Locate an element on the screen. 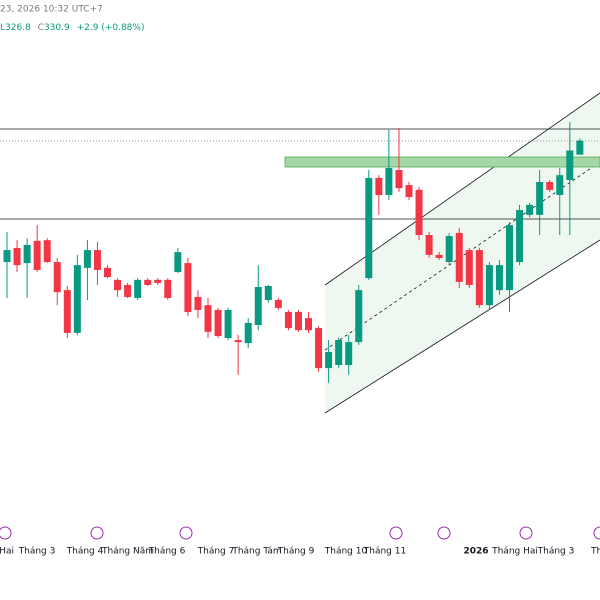 Image resolution: width=600 pixels, height=600 pixels. event-icons is located at coordinates (300, 533).